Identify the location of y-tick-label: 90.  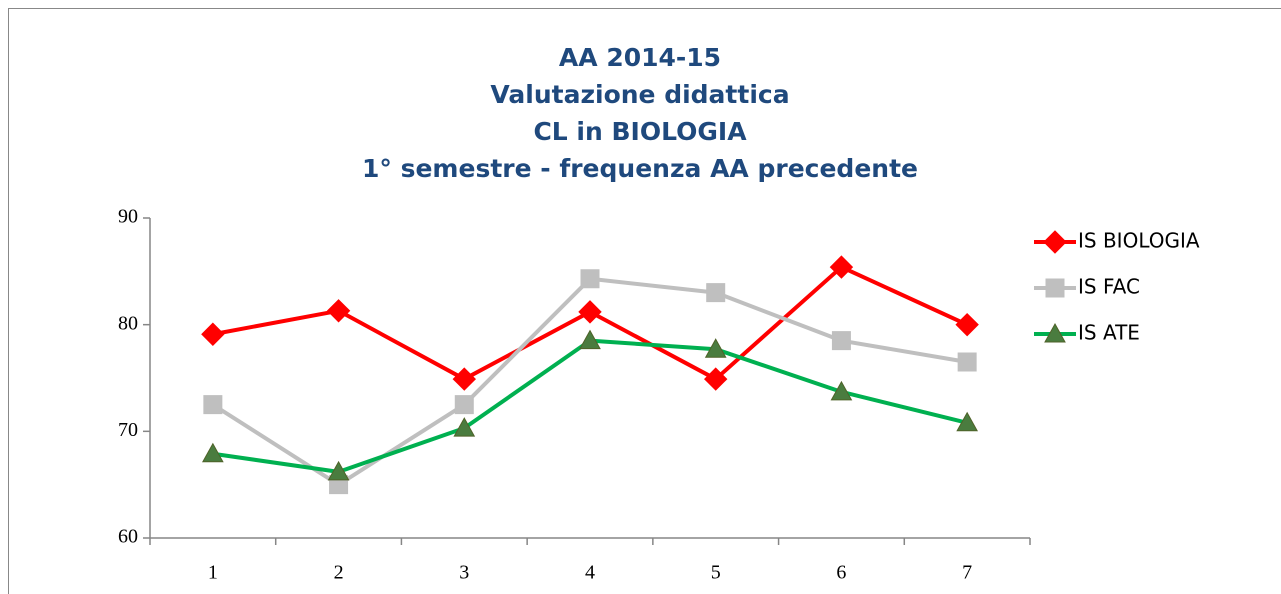
(128, 217).